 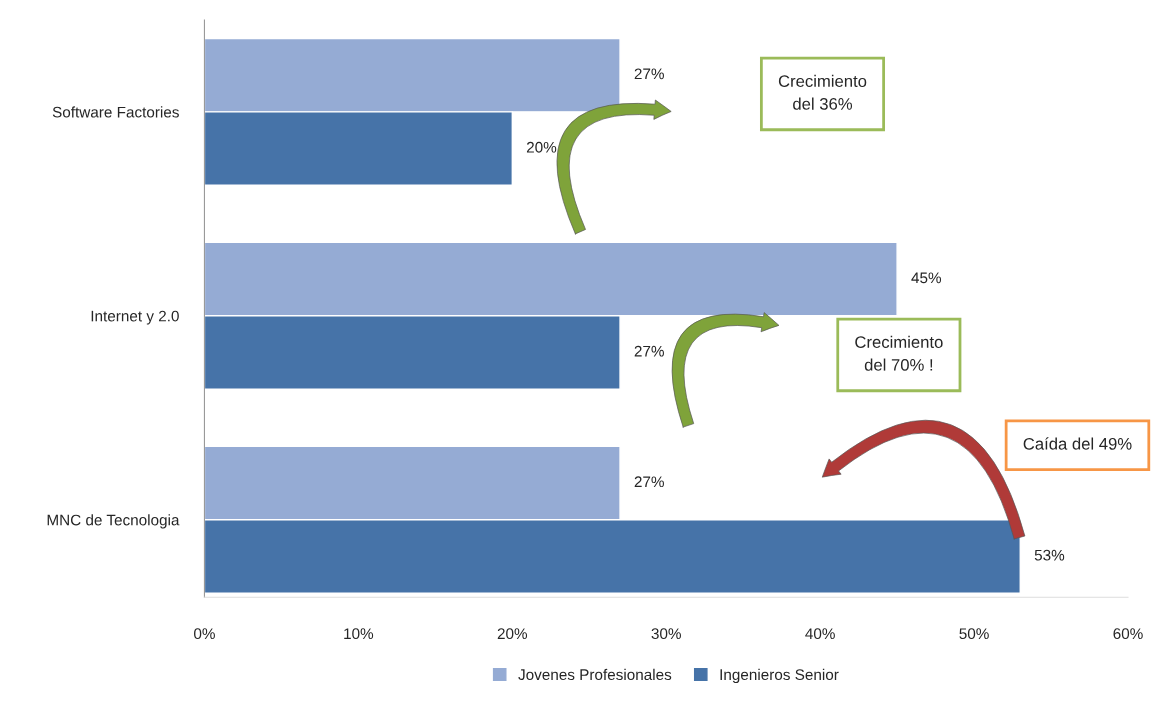 What do you see at coordinates (899, 353) in the screenshot?
I see `annotation: Crecimiento del 70% !` at bounding box center [899, 353].